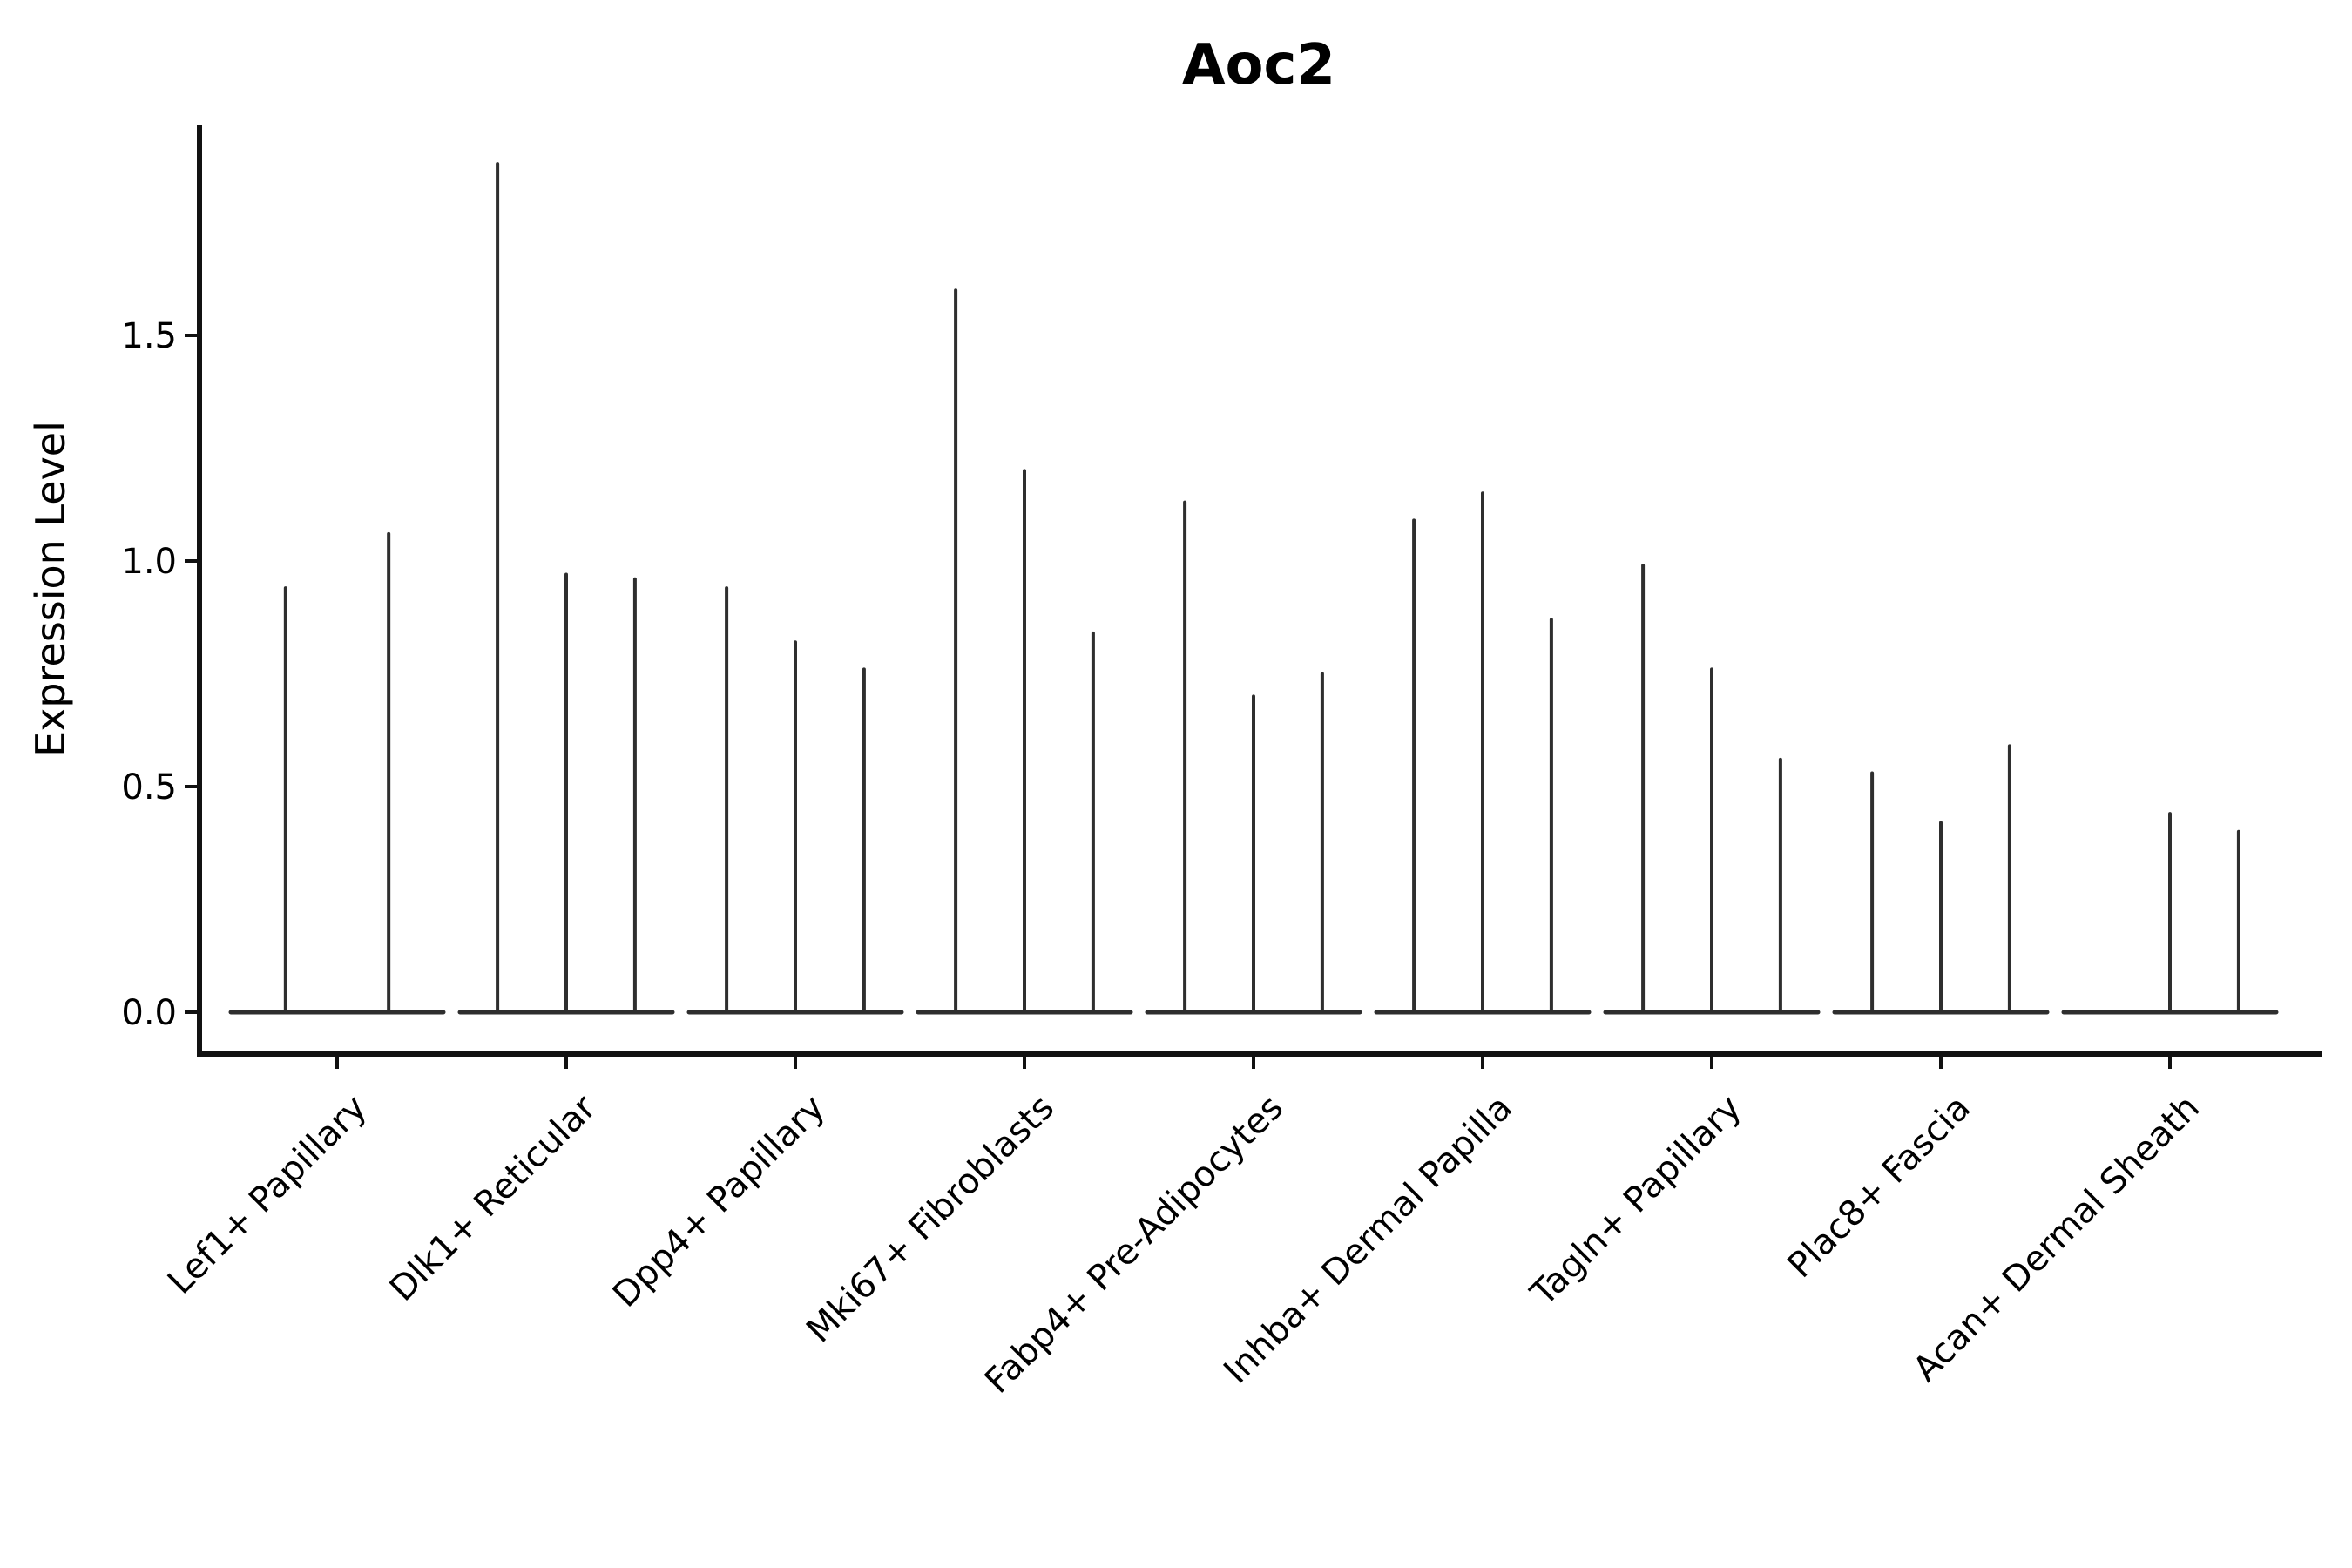  What do you see at coordinates (930, 1219) in the screenshot?
I see `x-tick-label: Mki67+ Fibroblasts` at bounding box center [930, 1219].